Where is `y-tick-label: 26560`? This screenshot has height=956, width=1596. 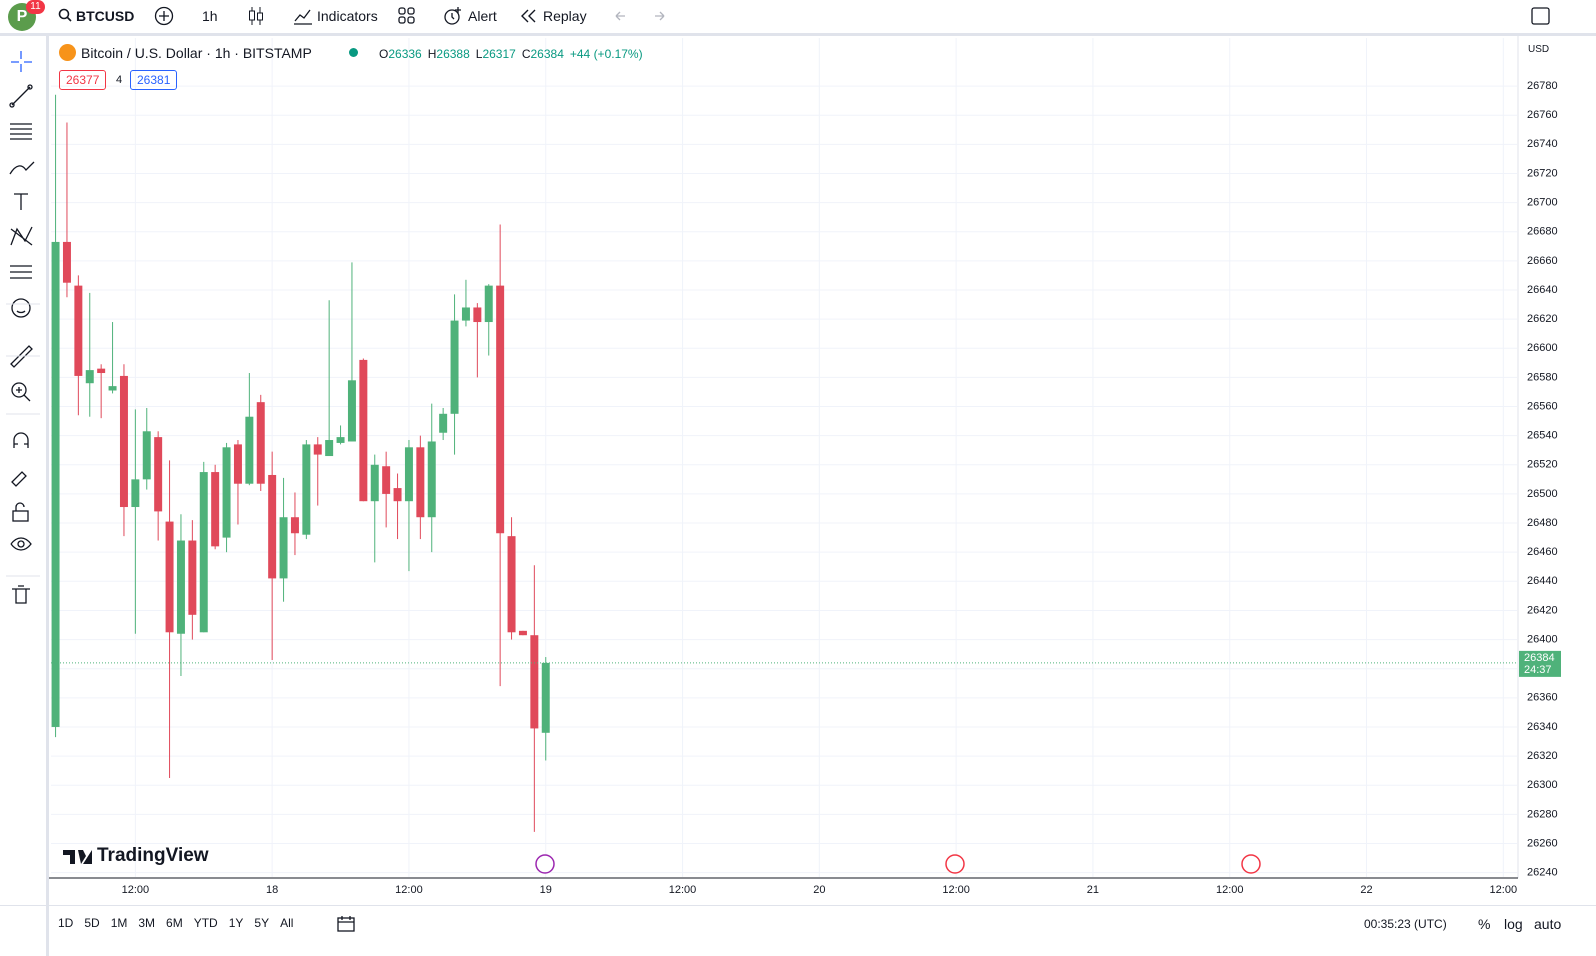
y-tick-label: 26560 is located at coordinates (1542, 406).